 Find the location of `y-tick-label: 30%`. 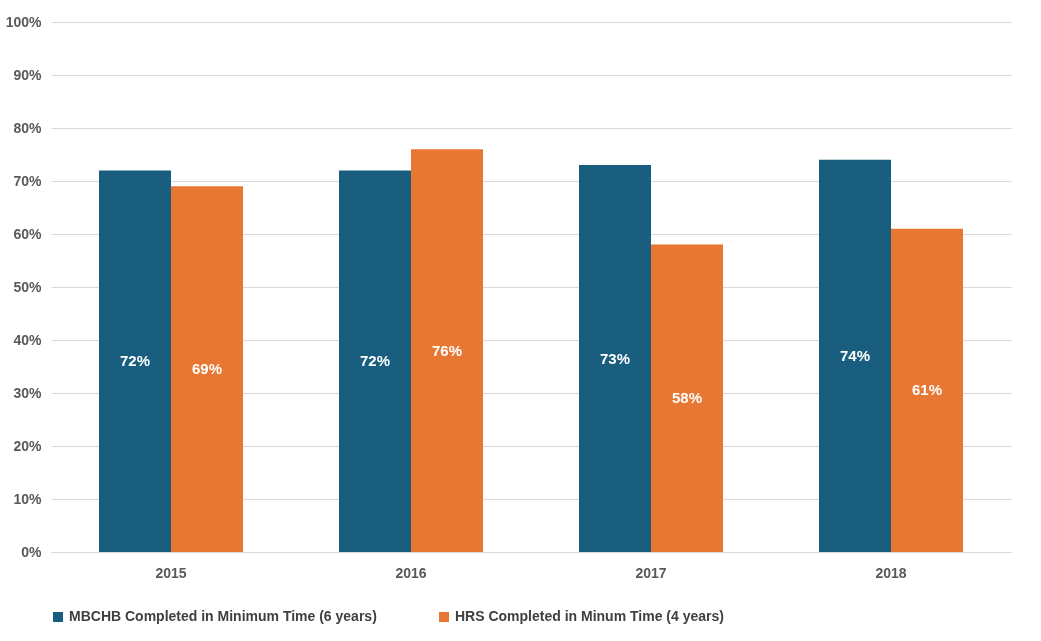

y-tick-label: 30% is located at coordinates (28, 392).